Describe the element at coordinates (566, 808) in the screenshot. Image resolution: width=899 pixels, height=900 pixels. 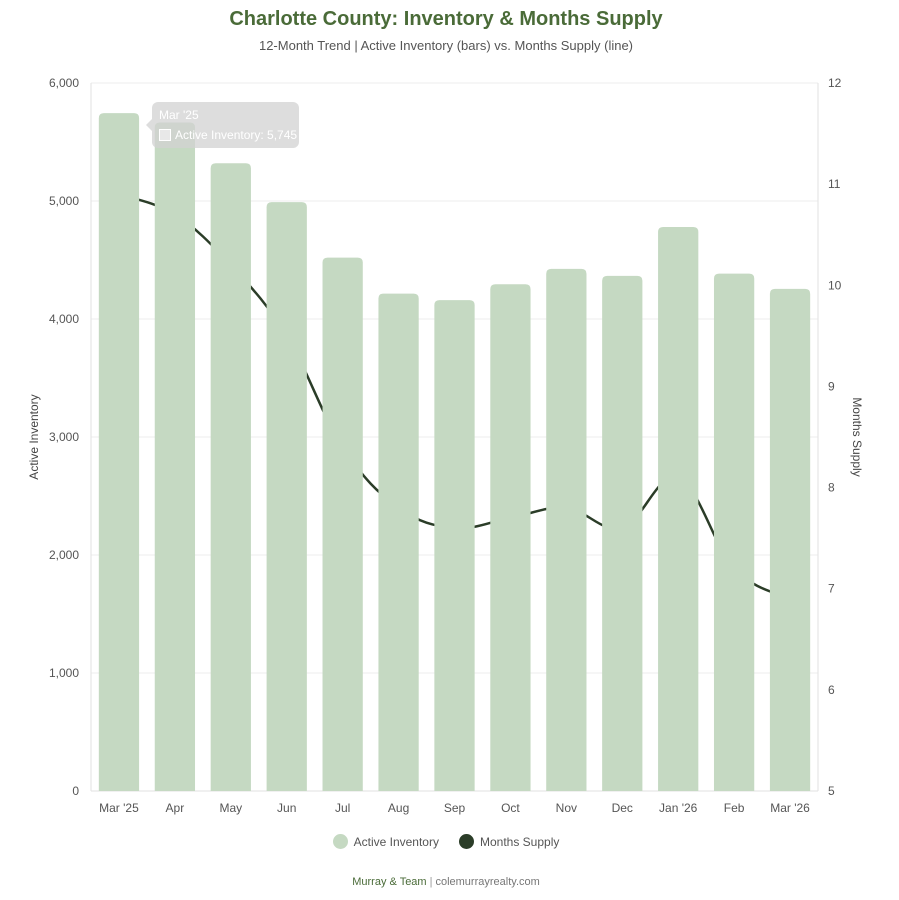
I see `x-tick-label: Nov` at that location.